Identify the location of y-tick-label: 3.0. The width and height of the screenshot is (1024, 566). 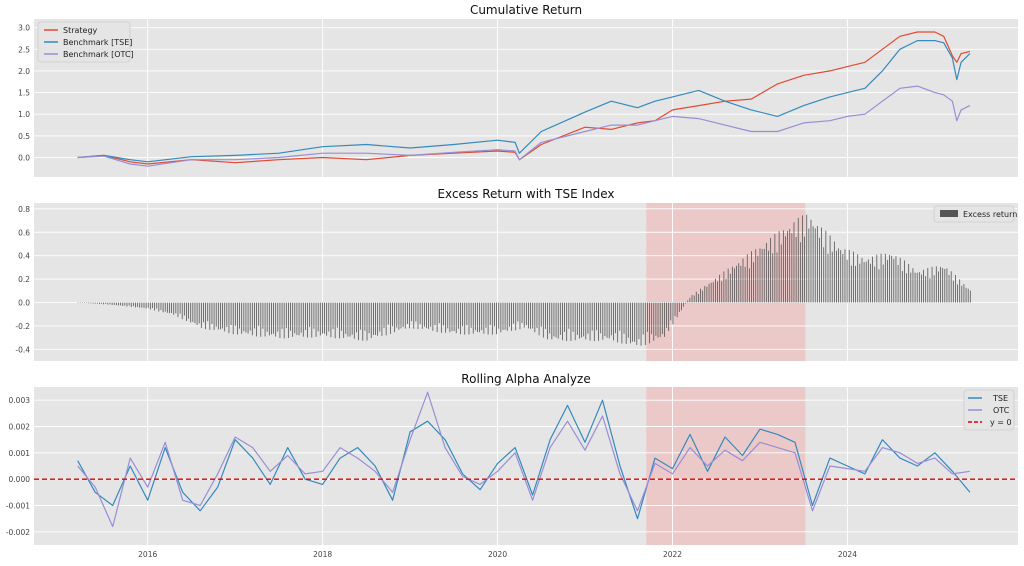
(24, 28).